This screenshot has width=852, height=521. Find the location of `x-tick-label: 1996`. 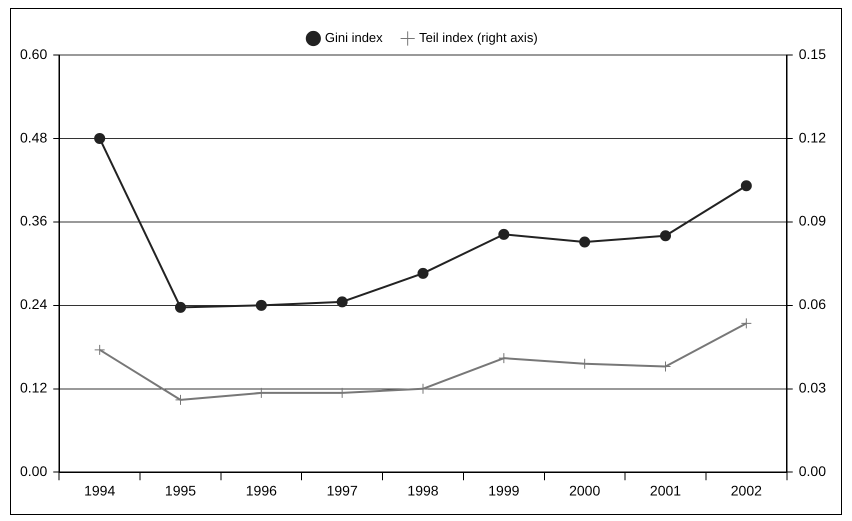

x-tick-label: 1996 is located at coordinates (262, 490).